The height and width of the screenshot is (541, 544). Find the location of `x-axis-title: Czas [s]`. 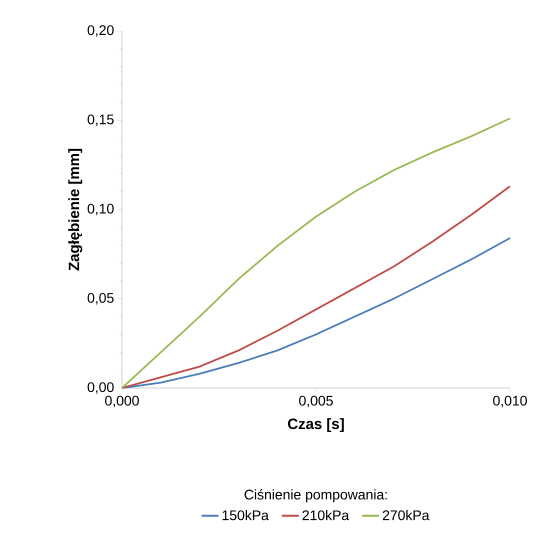

x-axis-title: Czas [s] is located at coordinates (316, 425).